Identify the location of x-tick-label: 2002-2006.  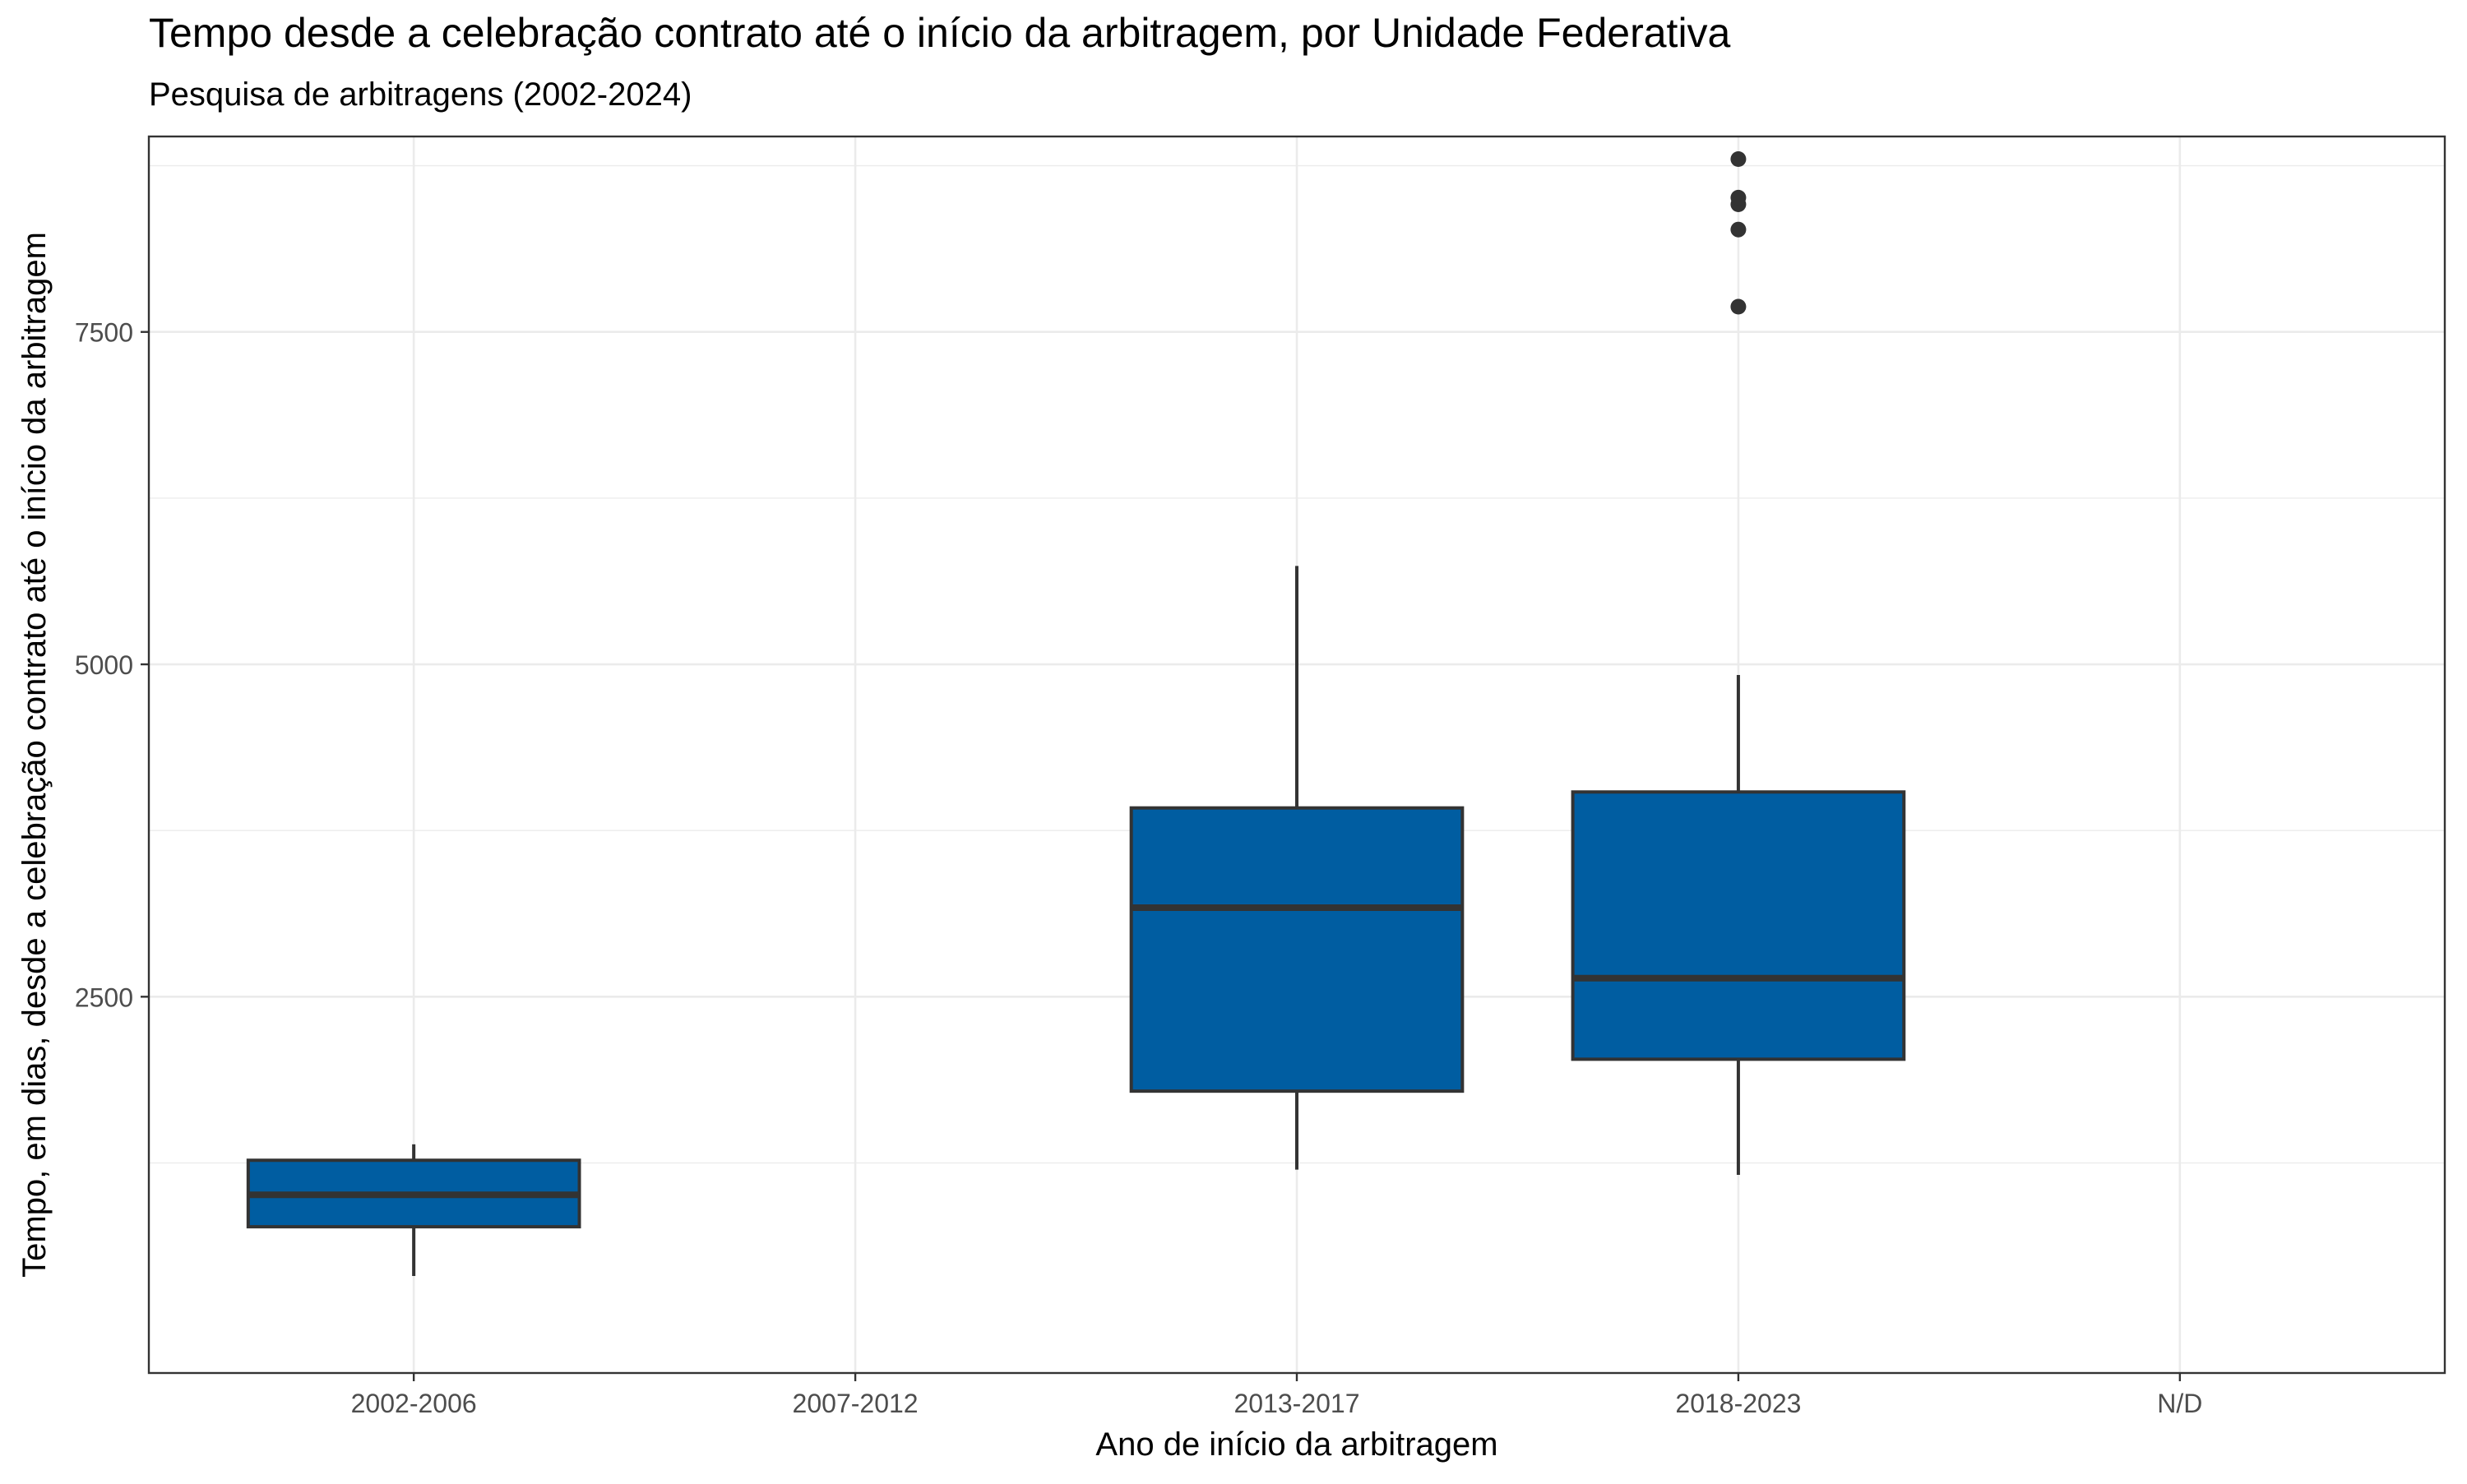
(414, 1403).